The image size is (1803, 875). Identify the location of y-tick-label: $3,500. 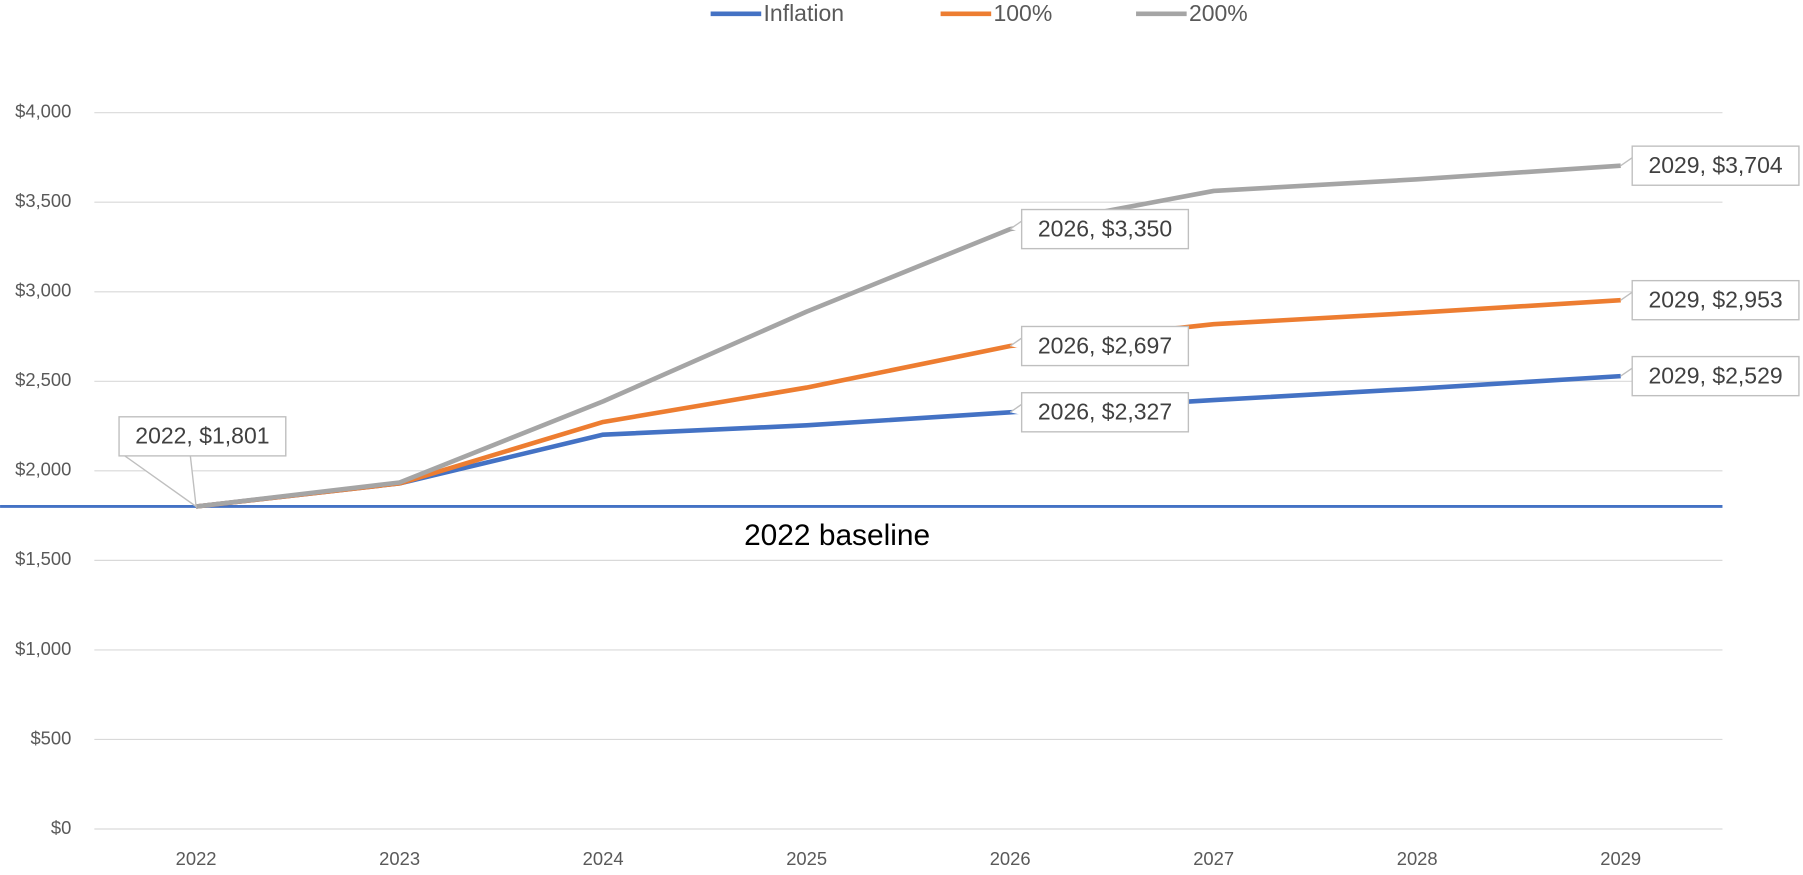
(43, 200).